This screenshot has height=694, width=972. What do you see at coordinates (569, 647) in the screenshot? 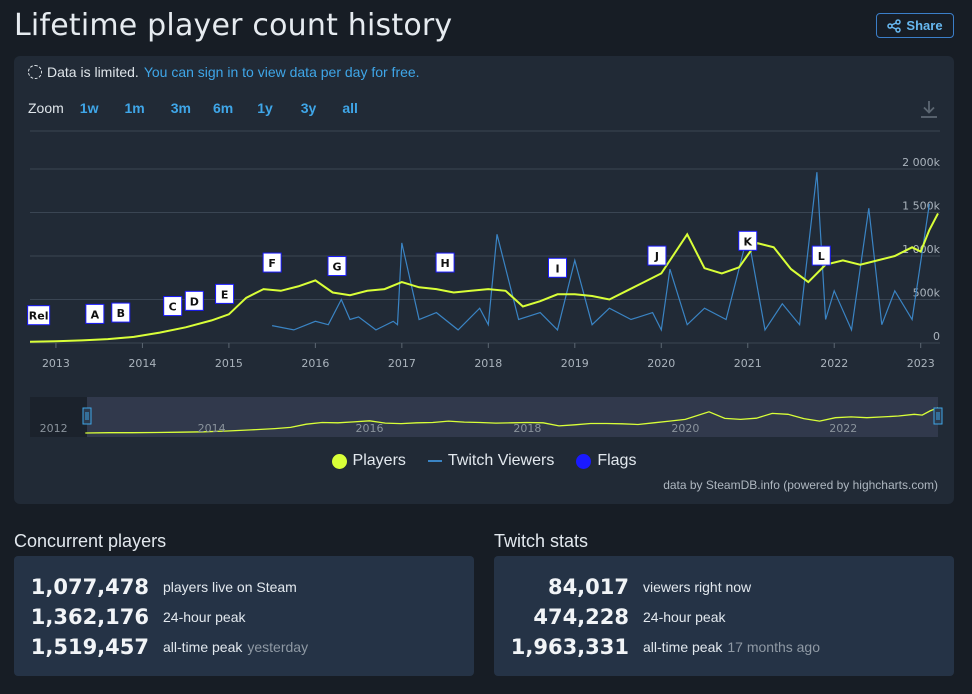
I see `stat-value: 1,963,331` at bounding box center [569, 647].